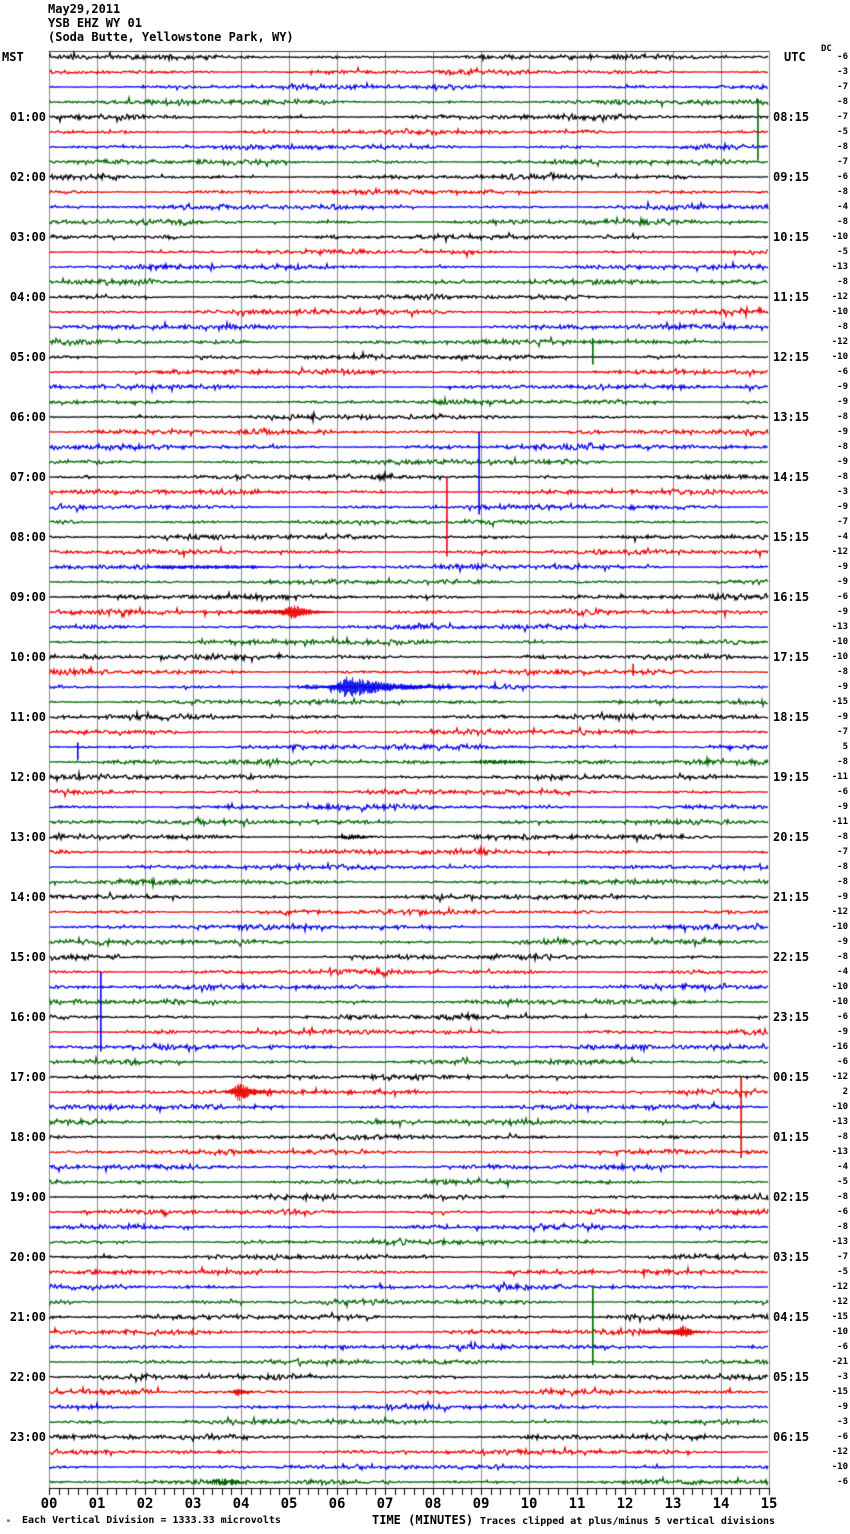 The height and width of the screenshot is (1534, 850). What do you see at coordinates (84, 9) in the screenshot?
I see `header-date: May29,2011` at bounding box center [84, 9].